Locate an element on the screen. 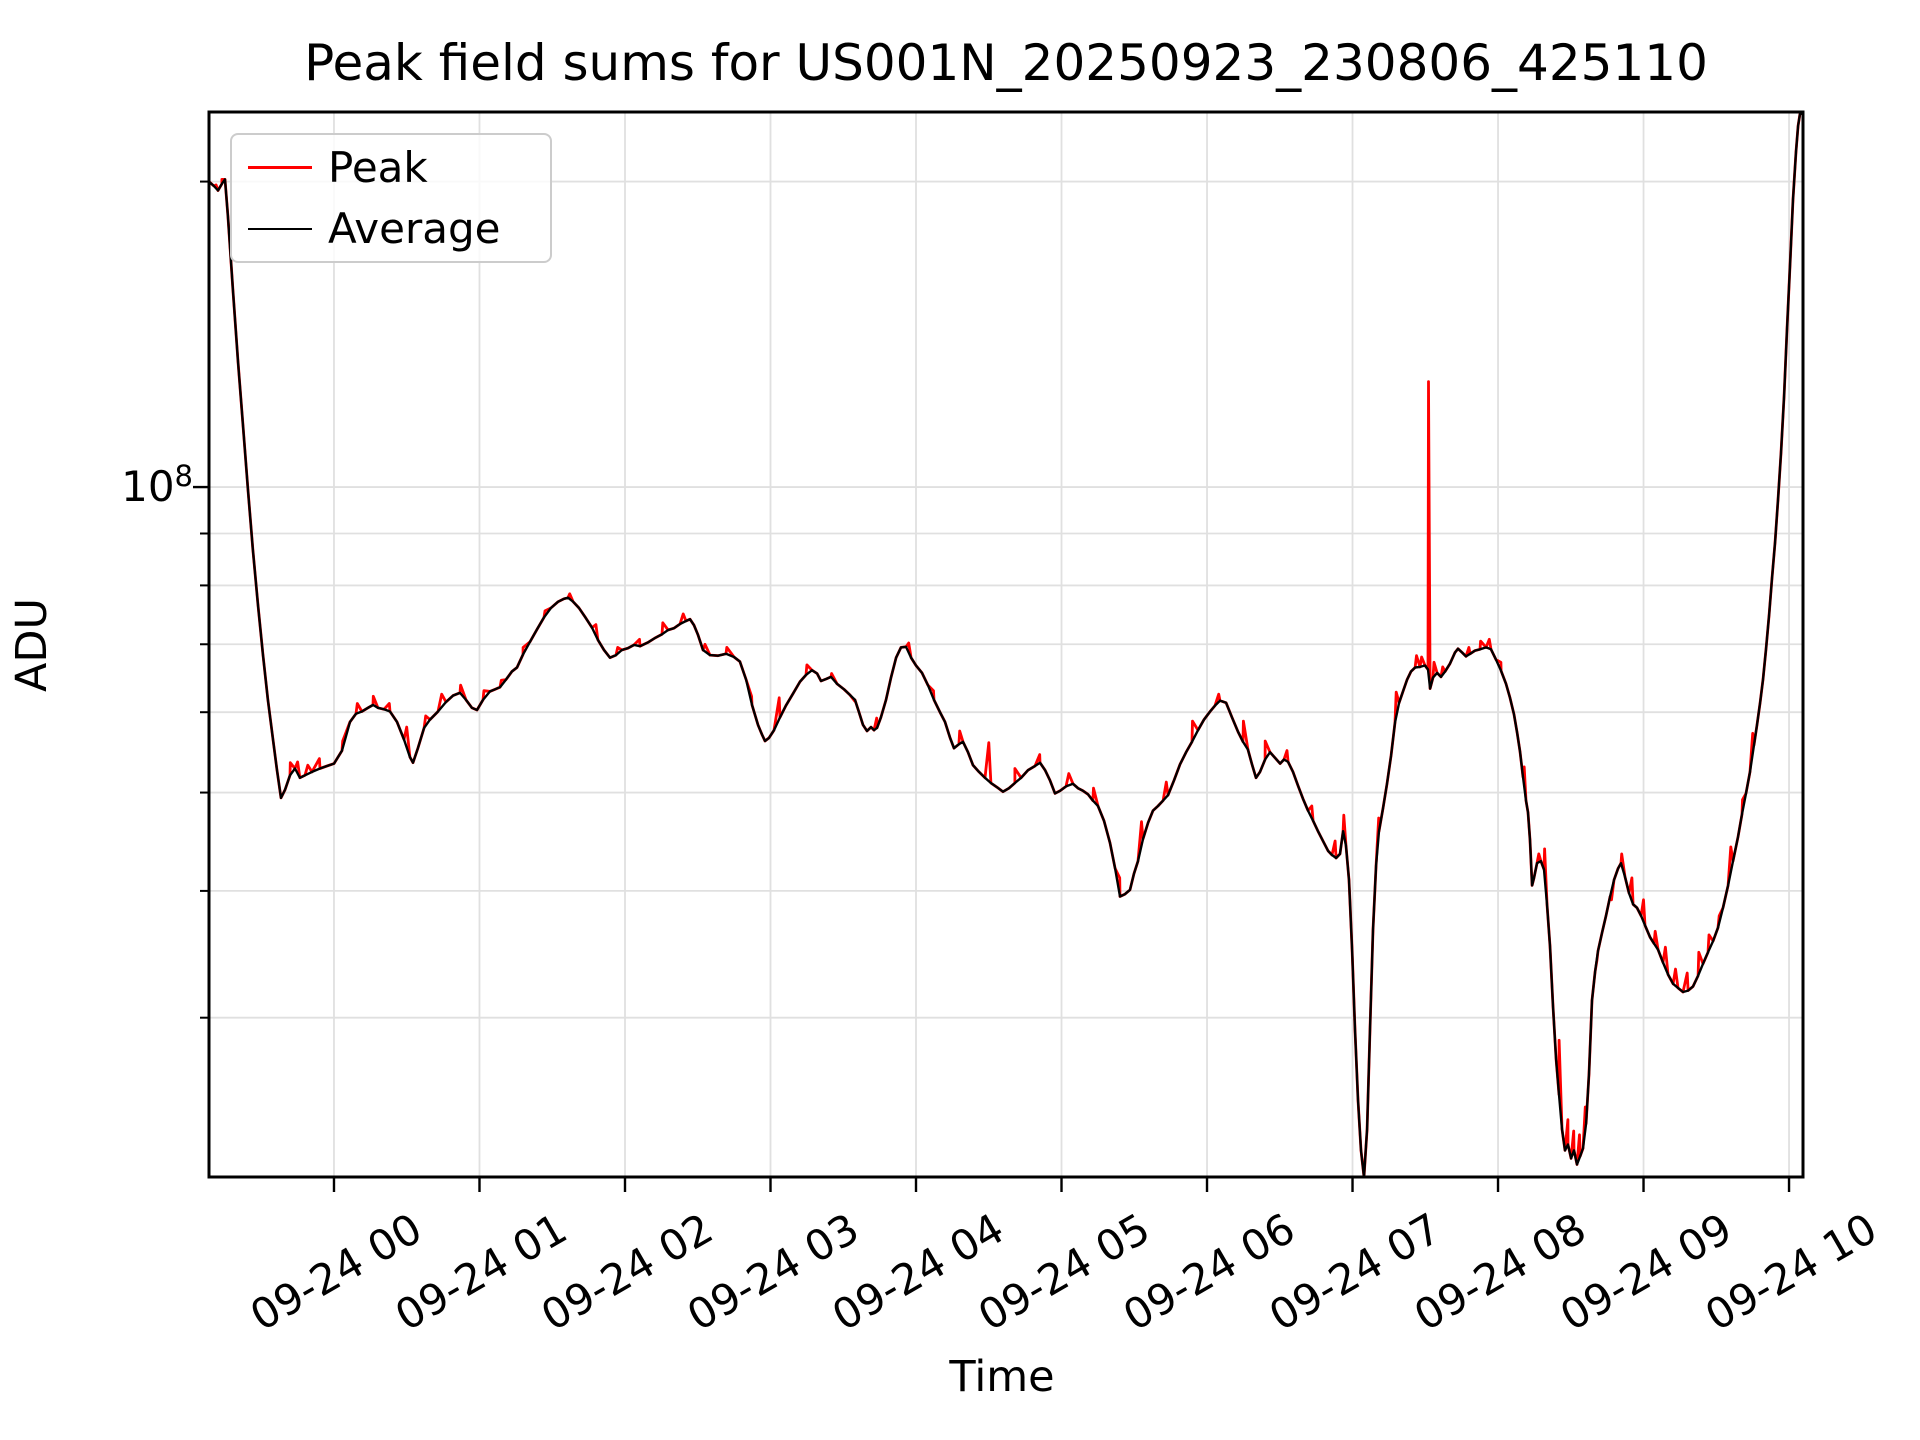 The height and width of the screenshot is (1440, 1920). x-axis-title: Time is located at coordinates (1002, 1377).